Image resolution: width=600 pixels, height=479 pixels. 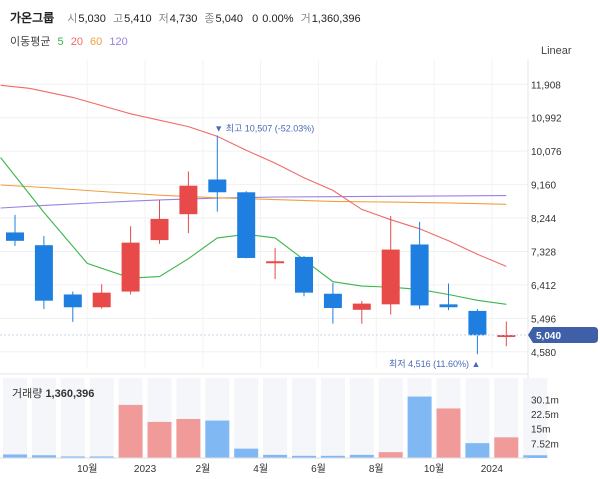 I want to click on y-tick-label: 8,244, so click(x=543, y=219).